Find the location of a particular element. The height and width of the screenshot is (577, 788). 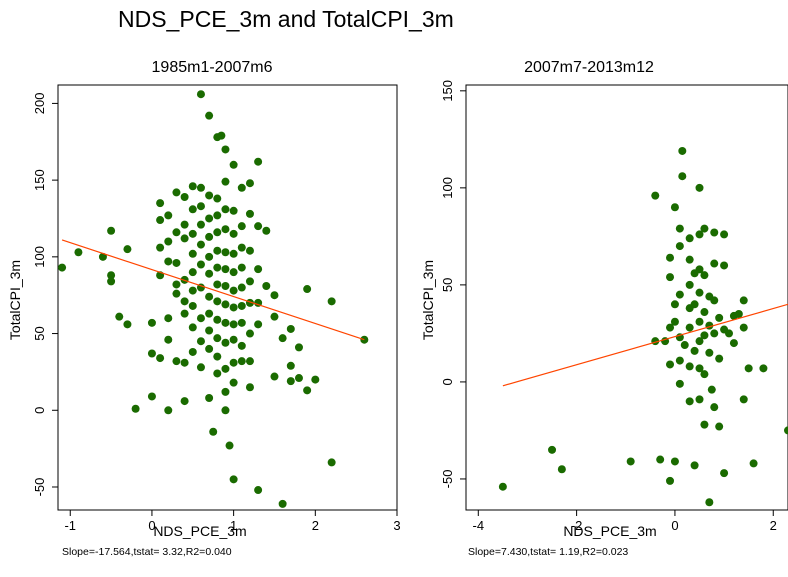

y-tick-label: 100 is located at coordinates (39, 257).